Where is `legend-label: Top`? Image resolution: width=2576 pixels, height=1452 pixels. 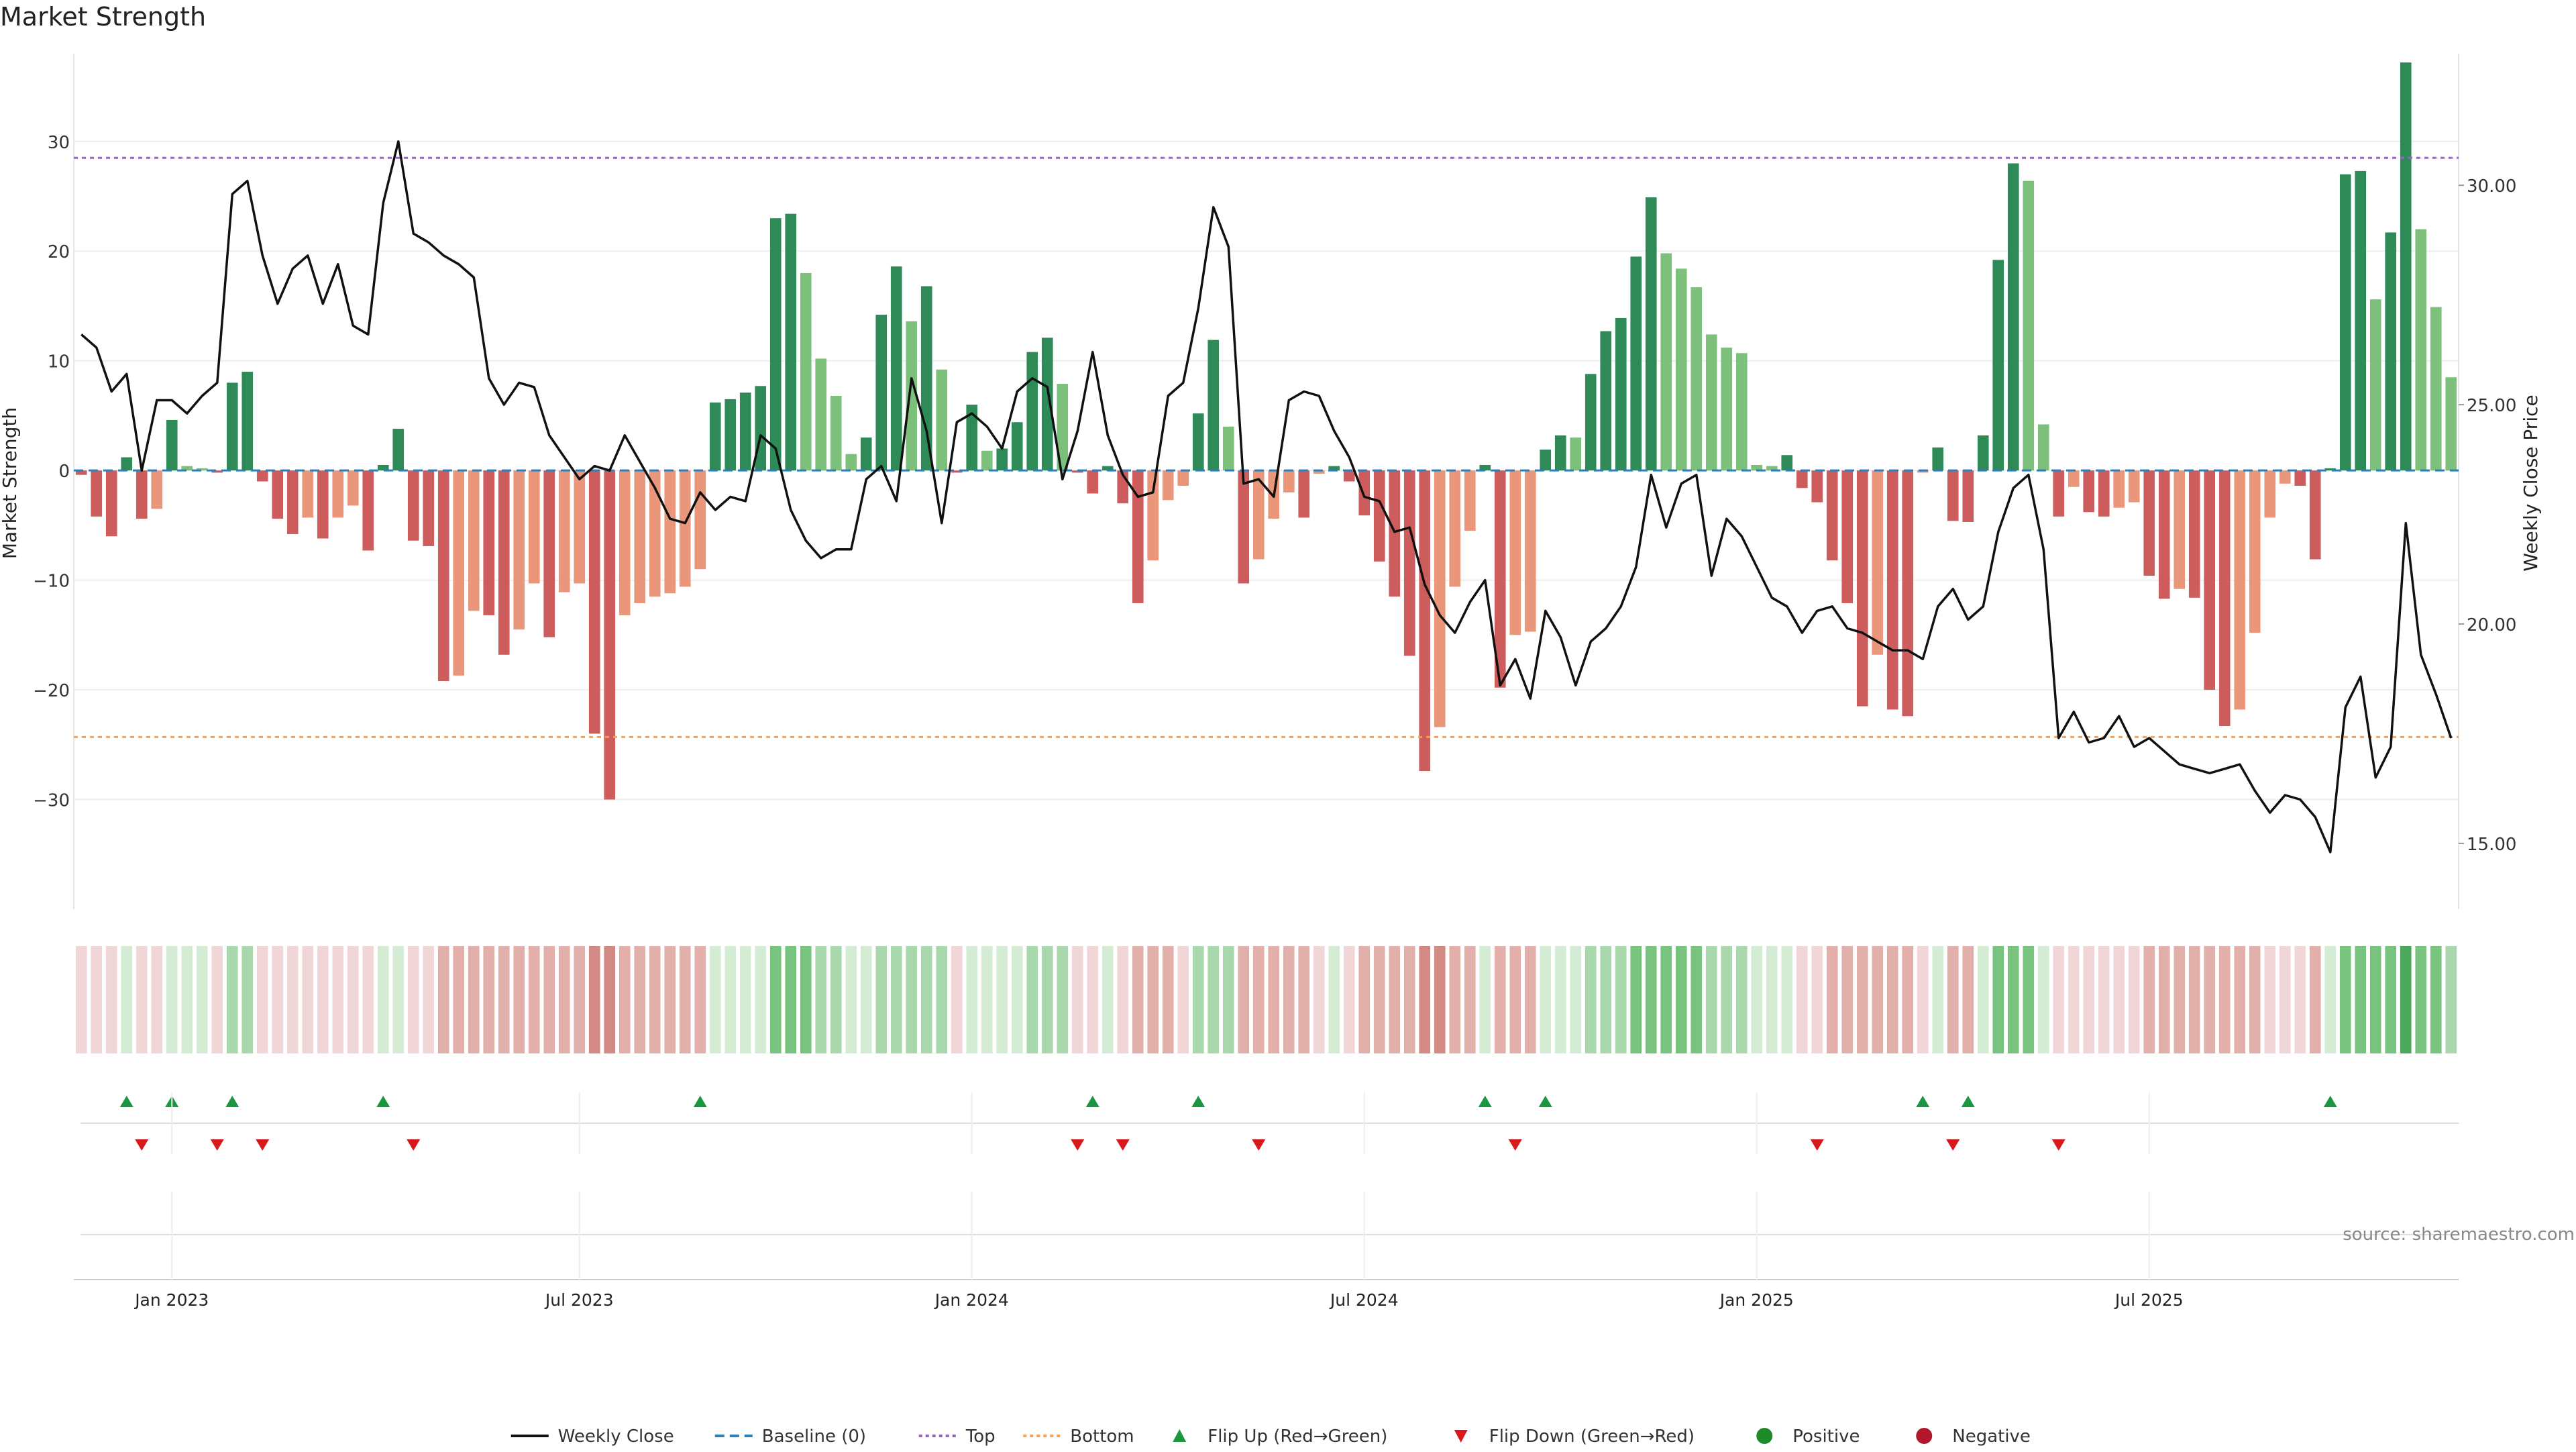
legend-label: Top is located at coordinates (980, 1437).